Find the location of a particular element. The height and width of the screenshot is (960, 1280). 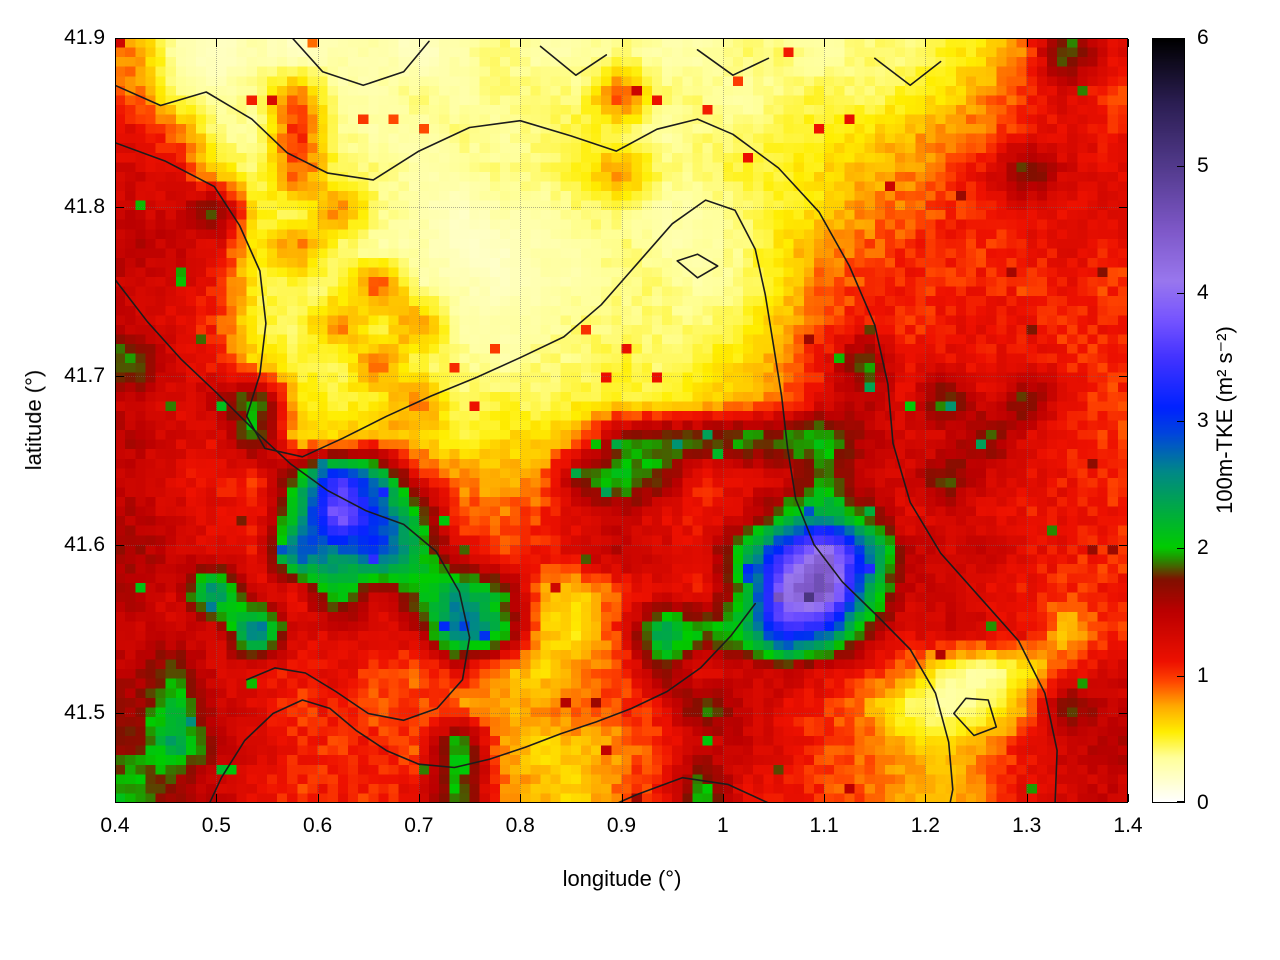

colorbar-tick-label: 2 is located at coordinates (1203, 547).